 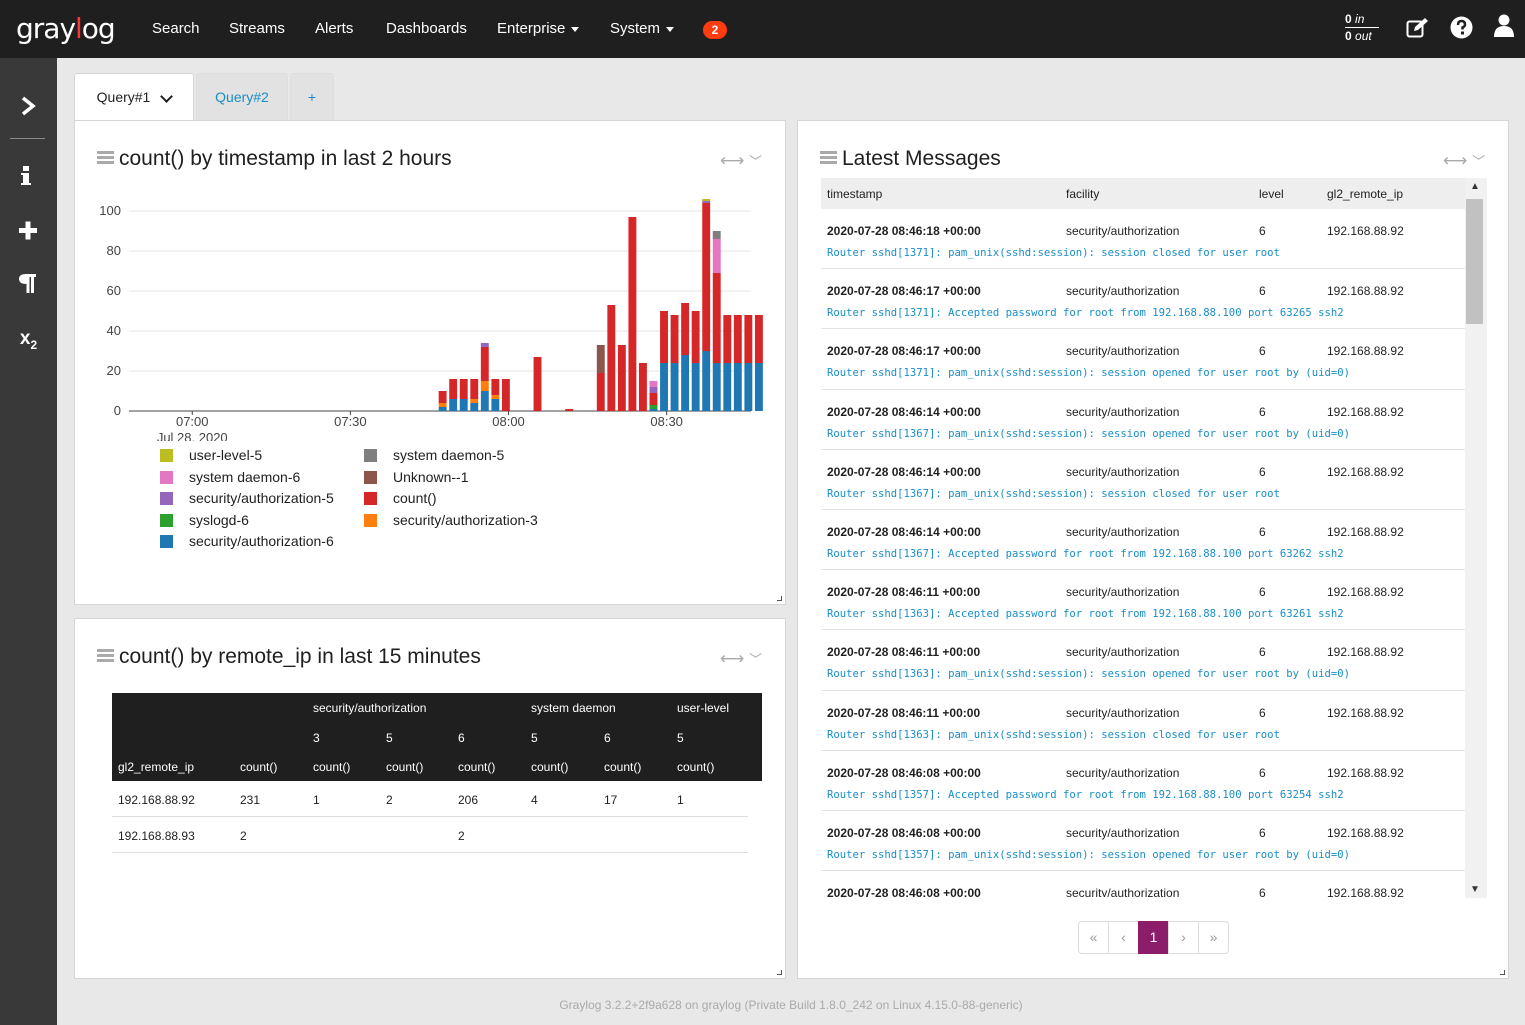 I want to click on legend-item: system daemon-6, so click(x=247, y=480).